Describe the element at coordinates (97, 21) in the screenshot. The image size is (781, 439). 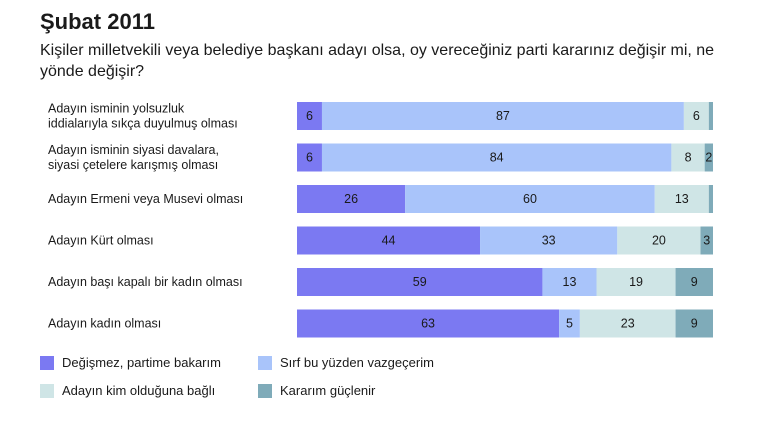
I see `chart-title: Şubat 2011` at that location.